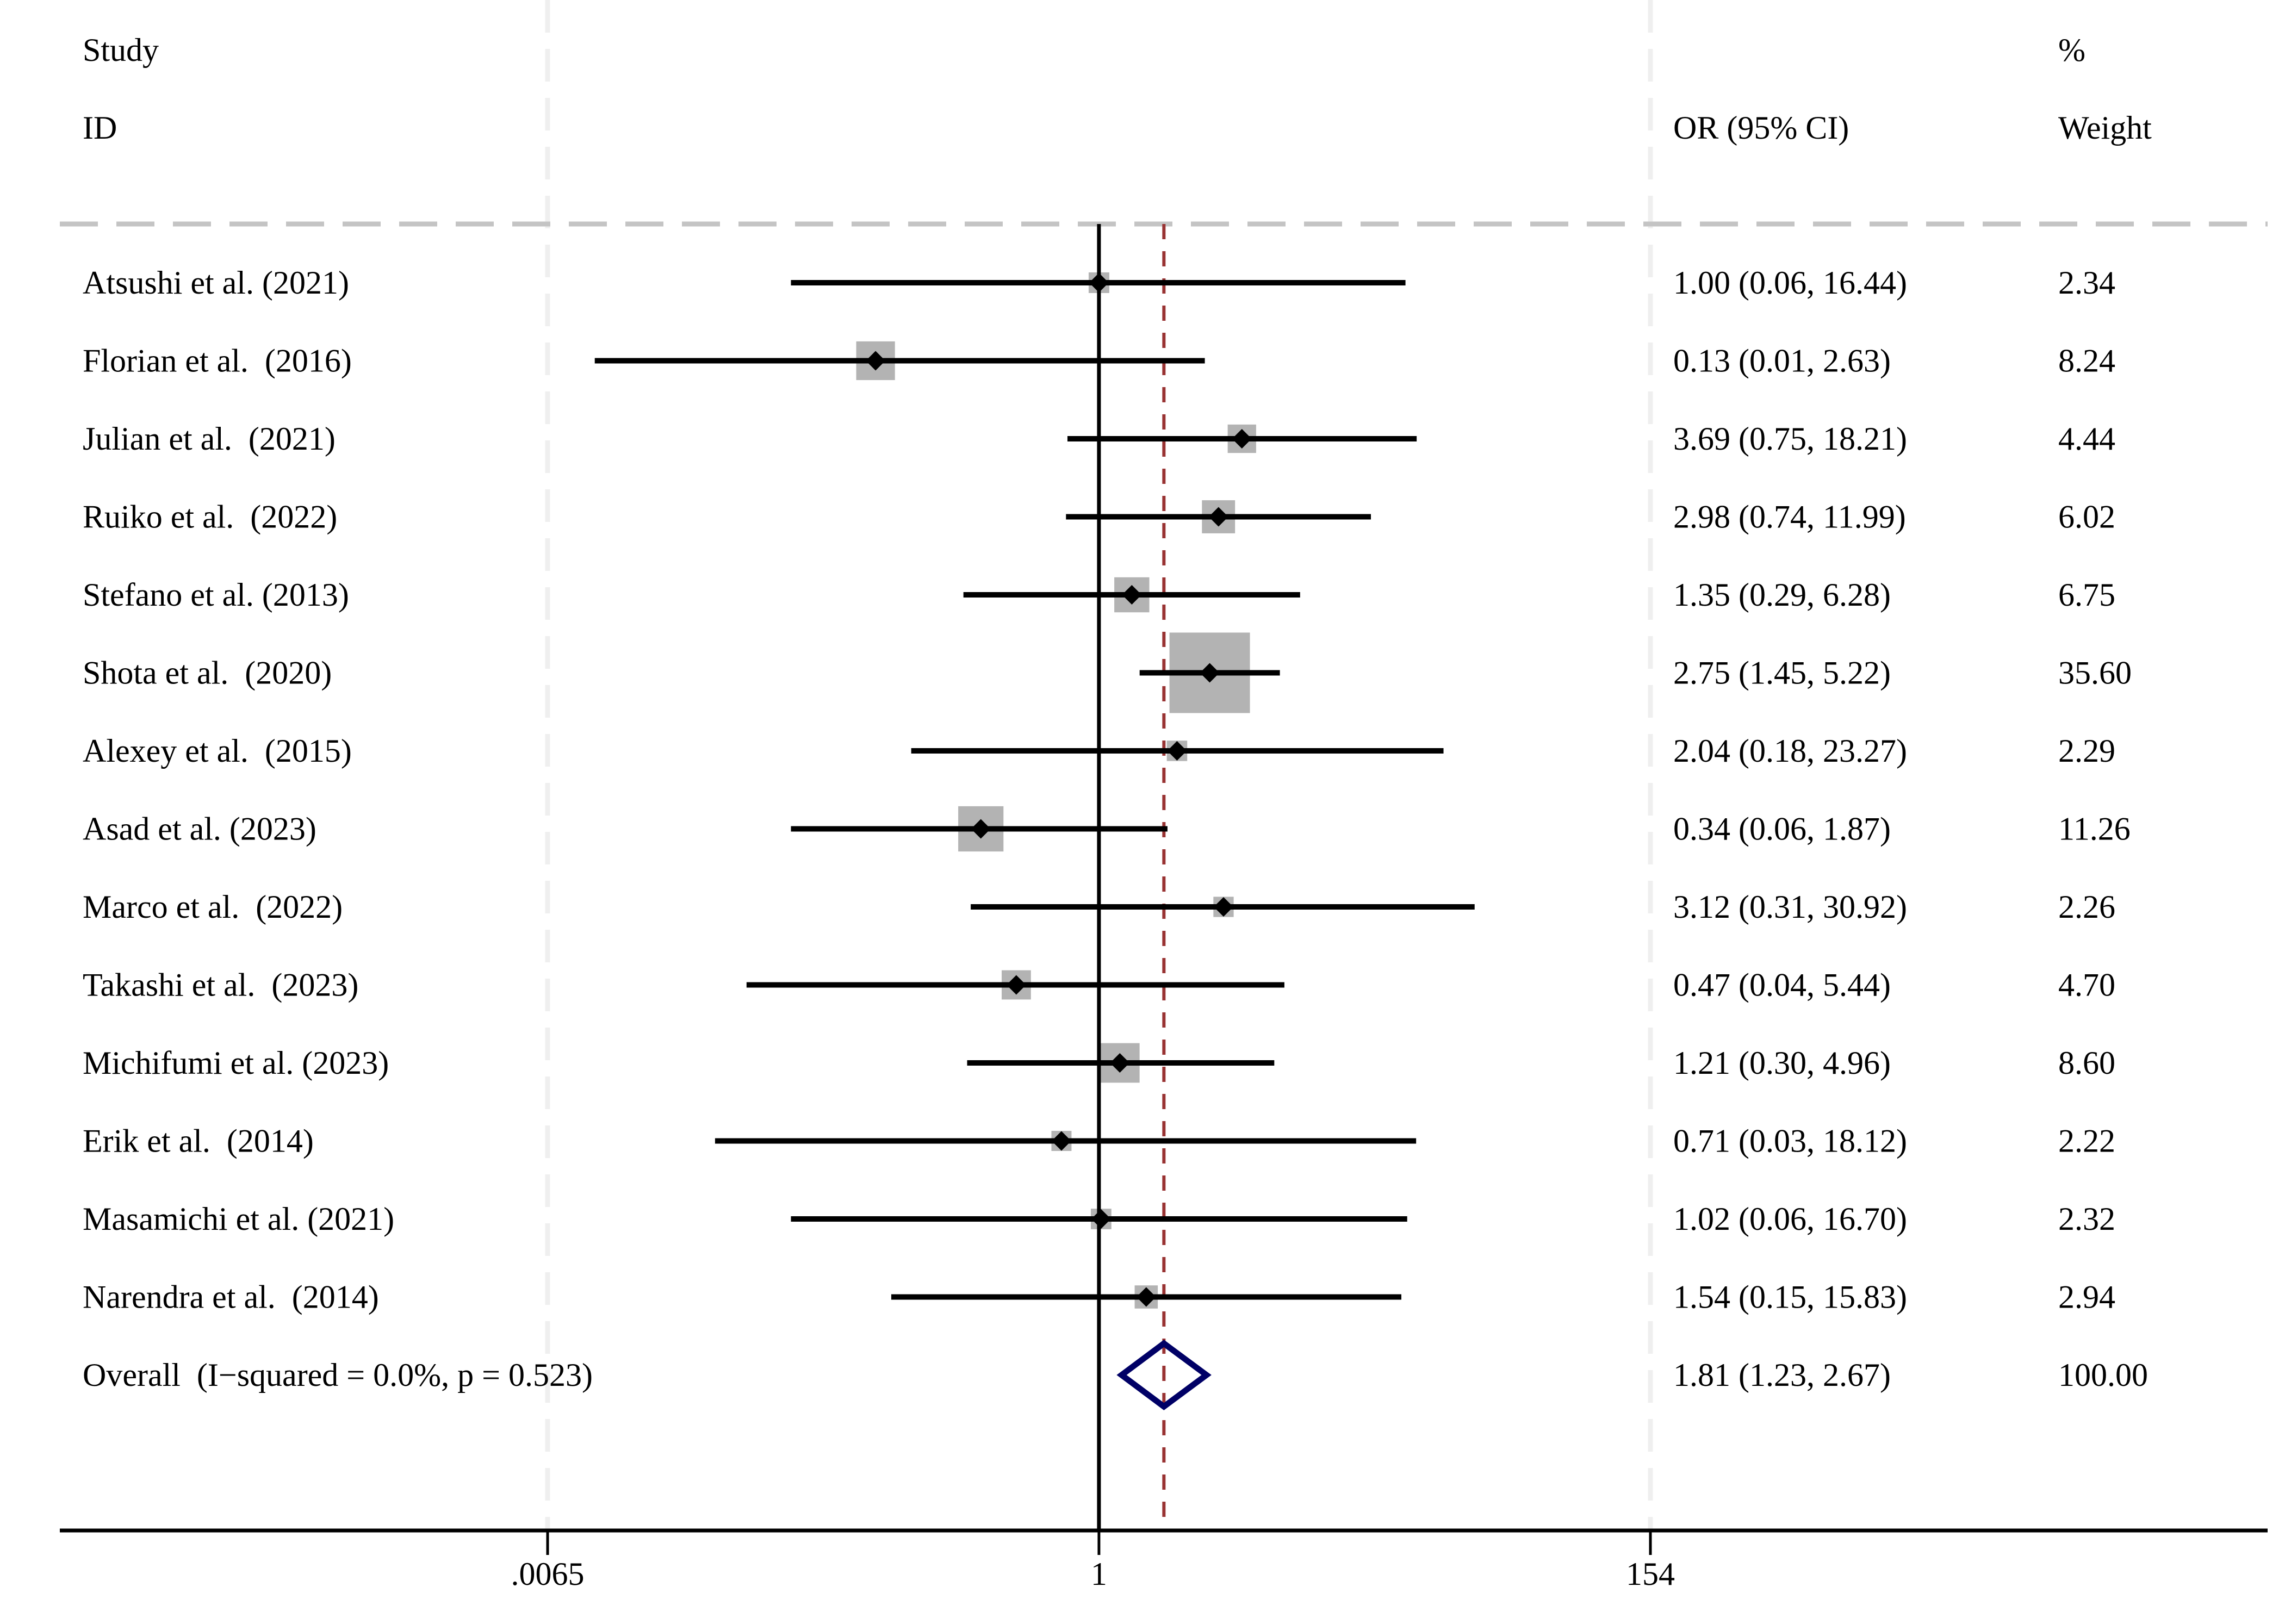 The width and height of the screenshot is (2291, 1624). What do you see at coordinates (2071, 50) in the screenshot?
I see `header-weight-pct: %` at bounding box center [2071, 50].